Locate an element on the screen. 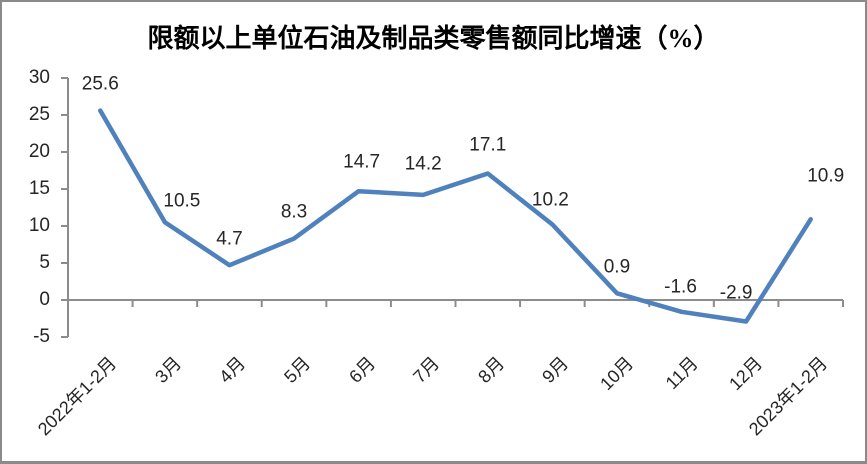  y-axis-tick-label: 25 is located at coordinates (39, 114).